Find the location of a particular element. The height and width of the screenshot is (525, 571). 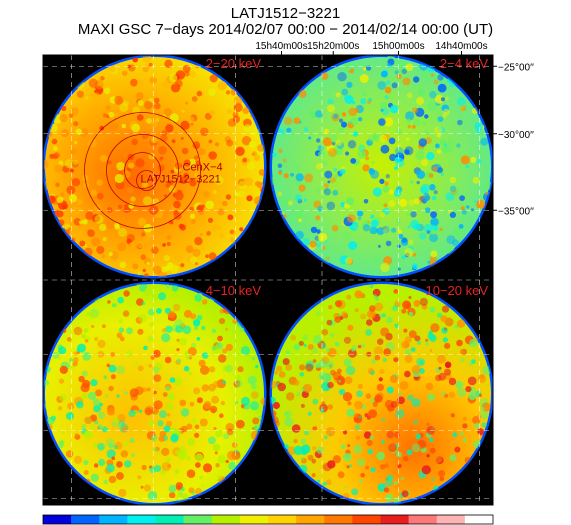

colorbar-swatch is located at coordinates (57, 519).